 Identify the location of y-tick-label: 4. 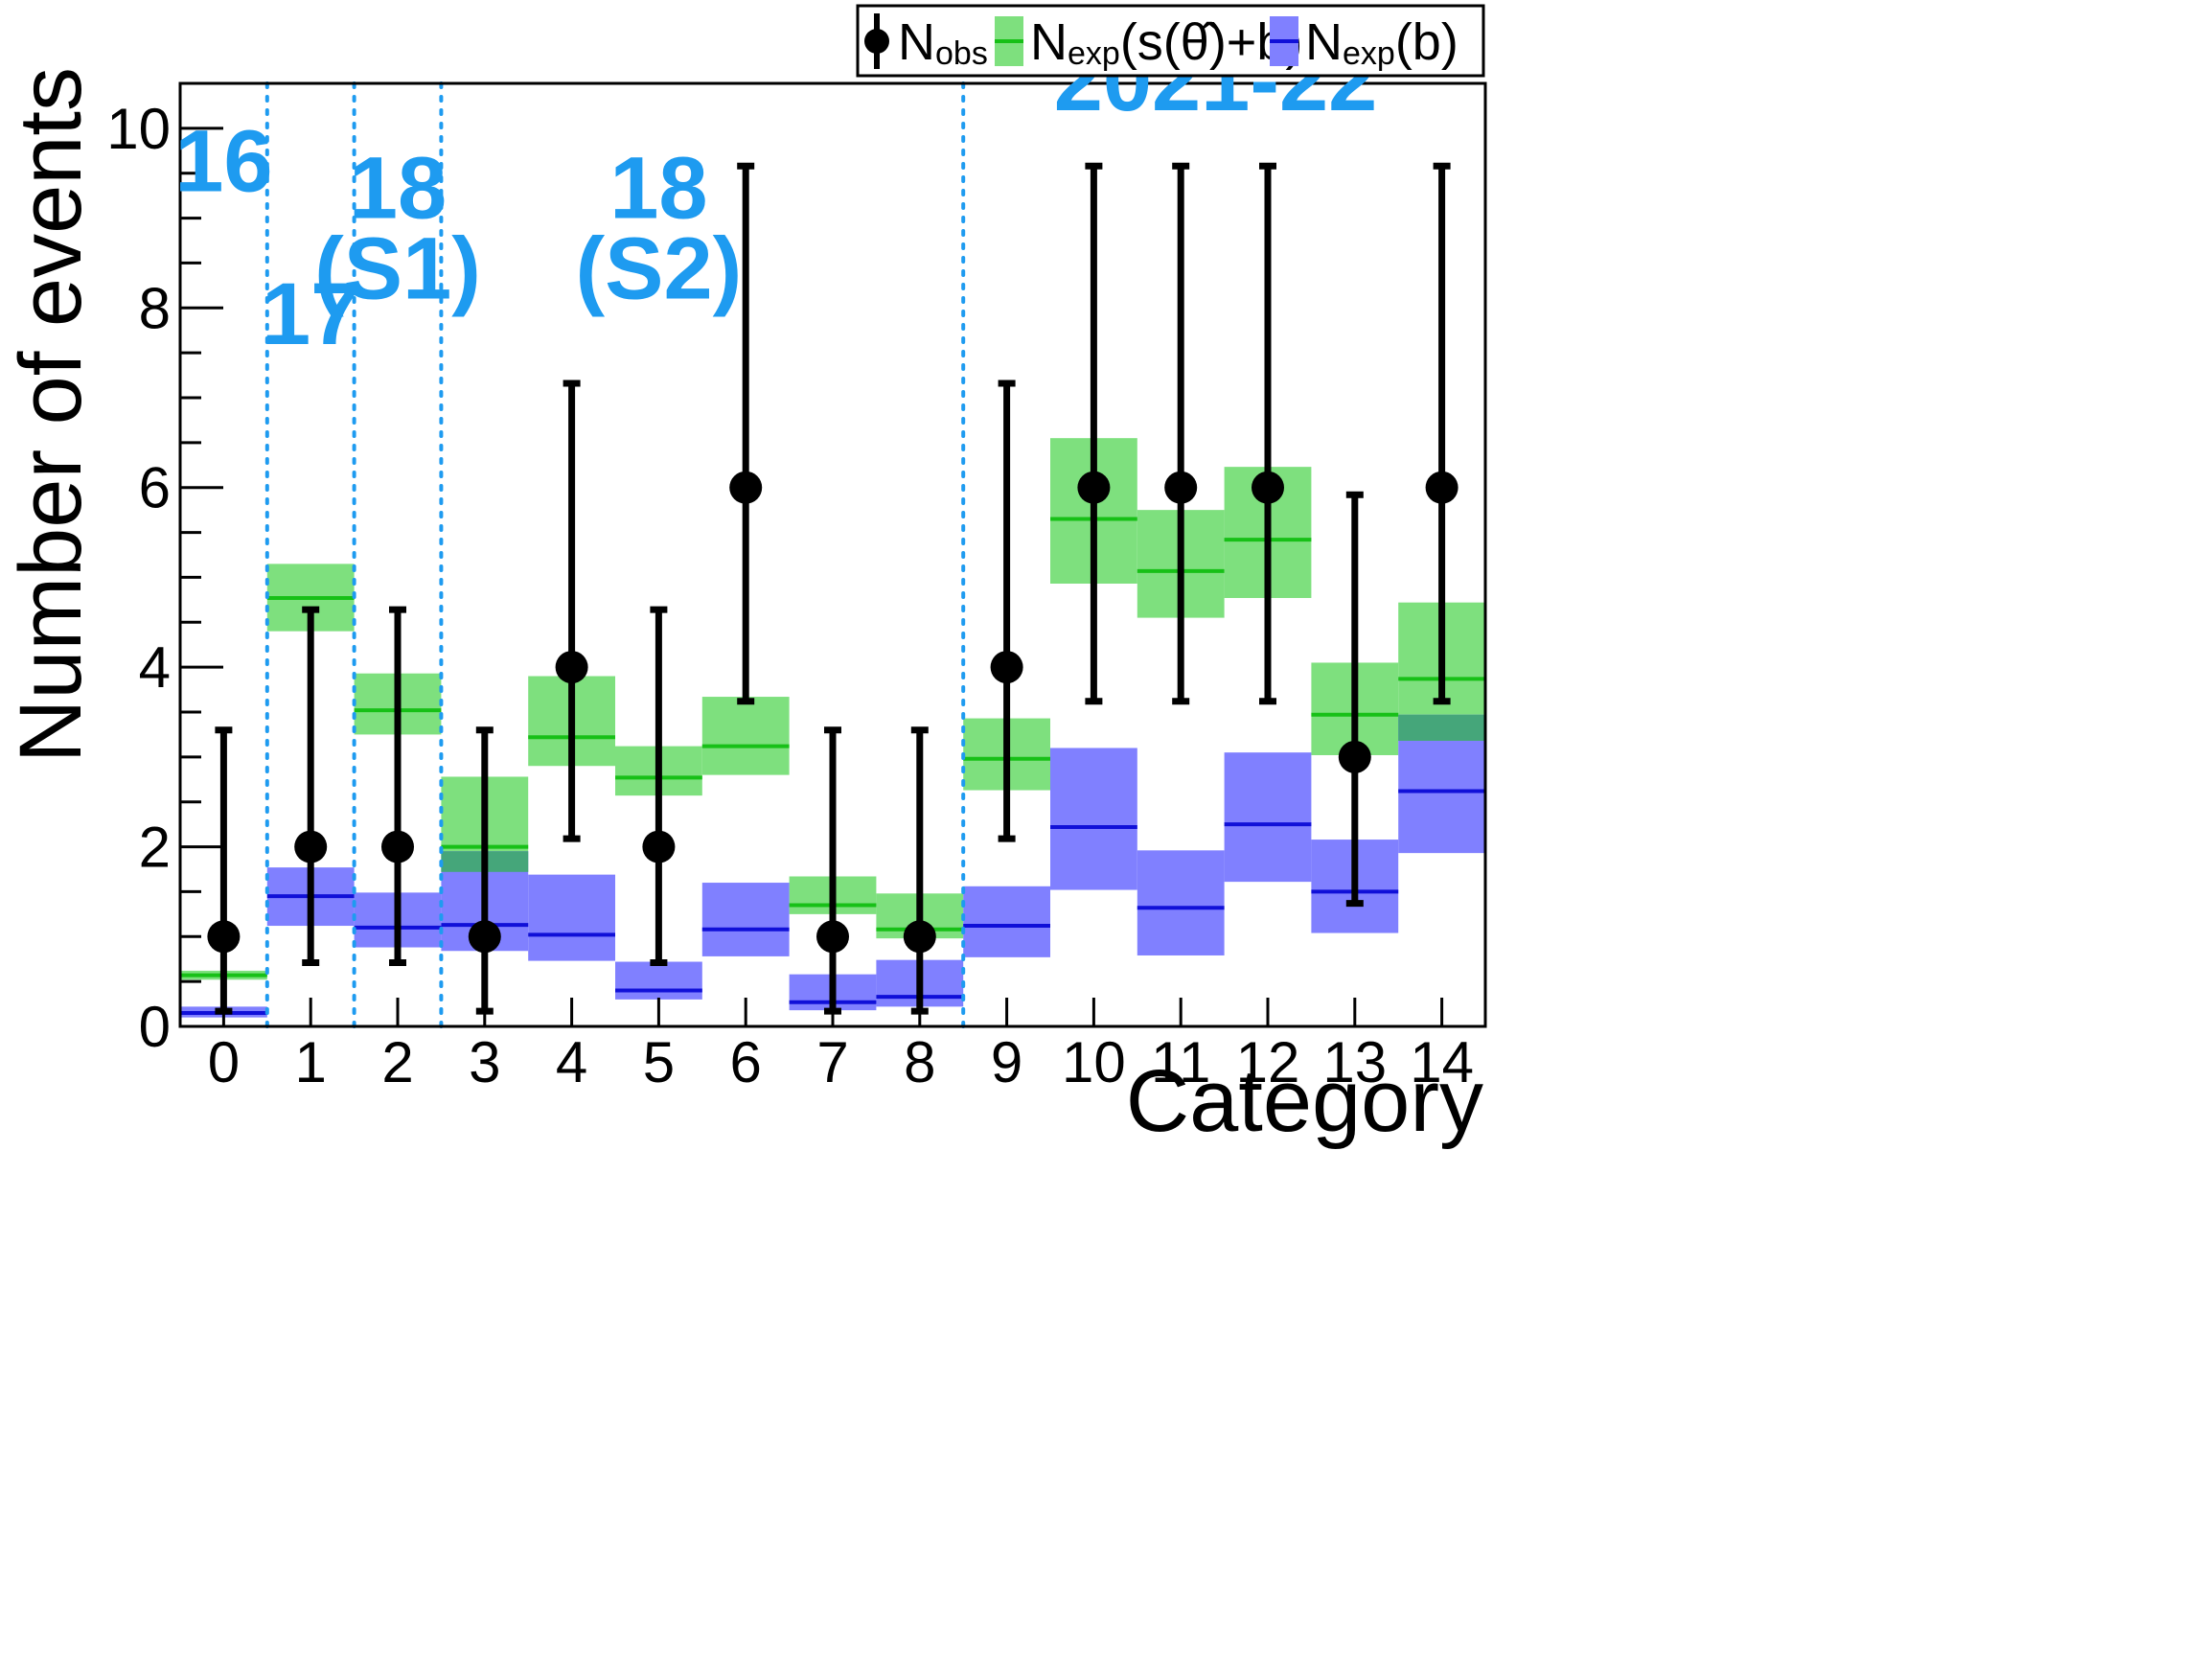
(155, 667).